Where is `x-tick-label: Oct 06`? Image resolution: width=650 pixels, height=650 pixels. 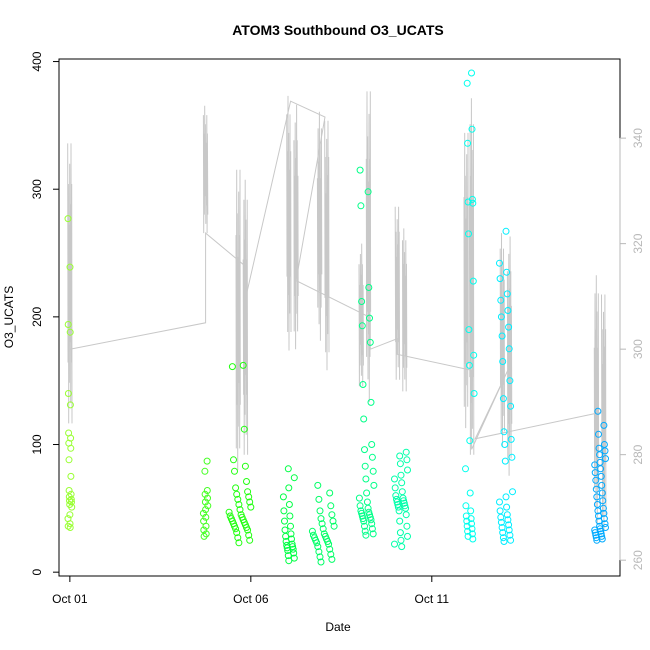
x-tick-label: Oct 06 is located at coordinates (251, 599).